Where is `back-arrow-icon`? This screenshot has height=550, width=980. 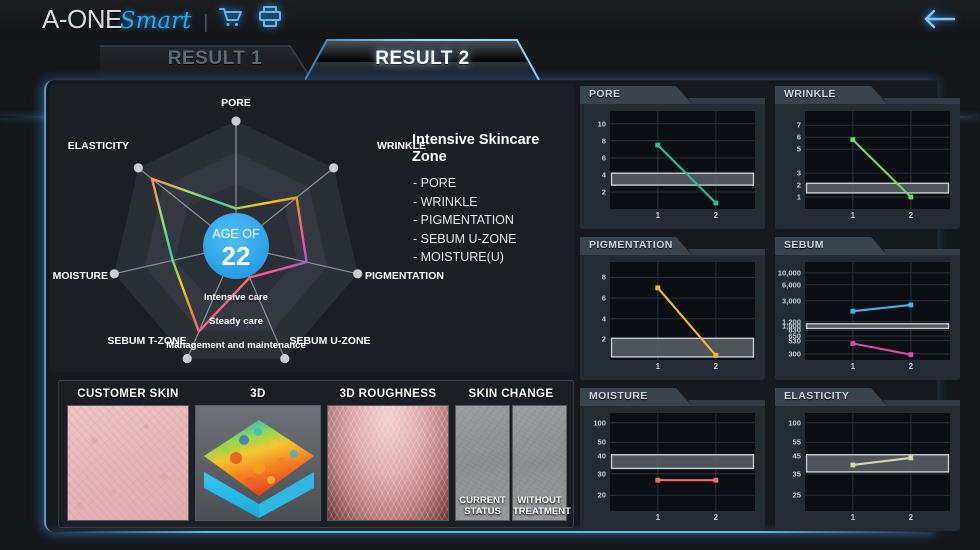
back-arrow-icon is located at coordinates (939, 21).